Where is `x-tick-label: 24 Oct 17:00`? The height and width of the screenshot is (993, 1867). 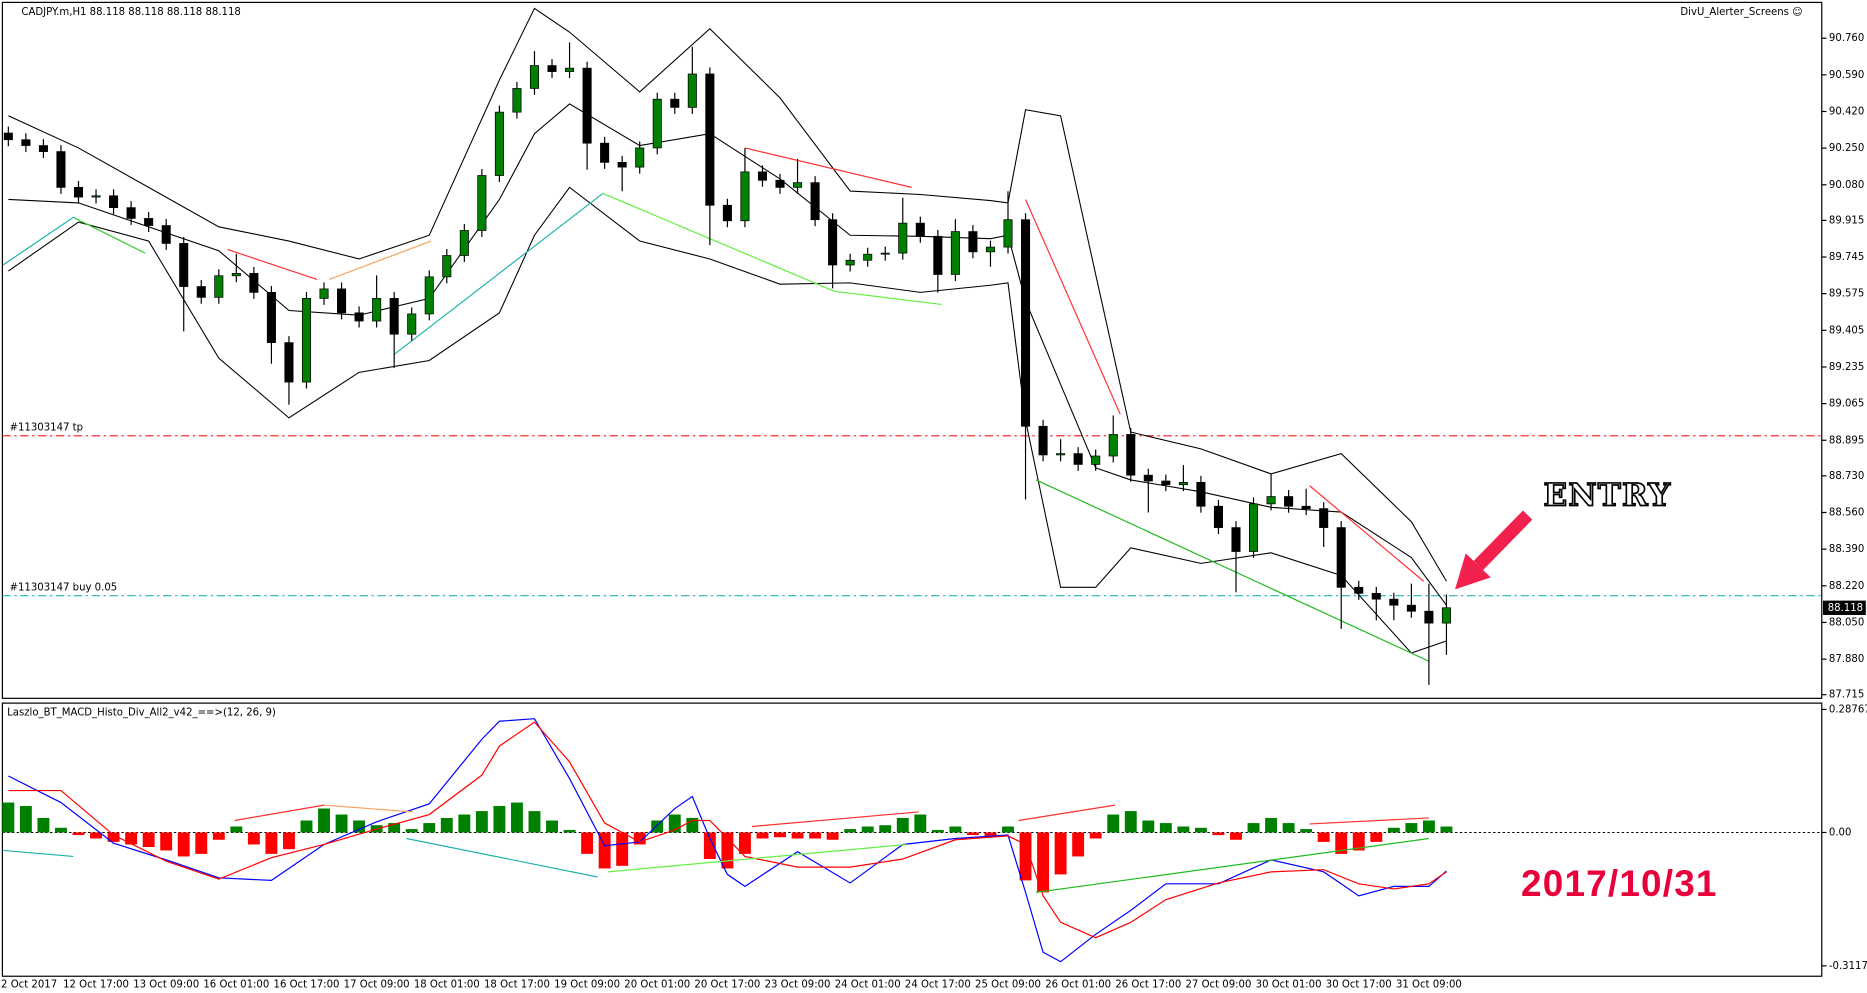 x-tick-label: 24 Oct 17:00 is located at coordinates (938, 985).